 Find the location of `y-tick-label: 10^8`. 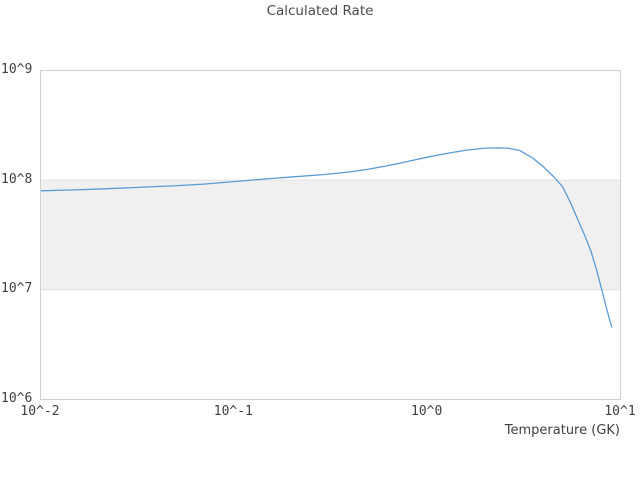

y-tick-label: 10^8 is located at coordinates (17, 179).